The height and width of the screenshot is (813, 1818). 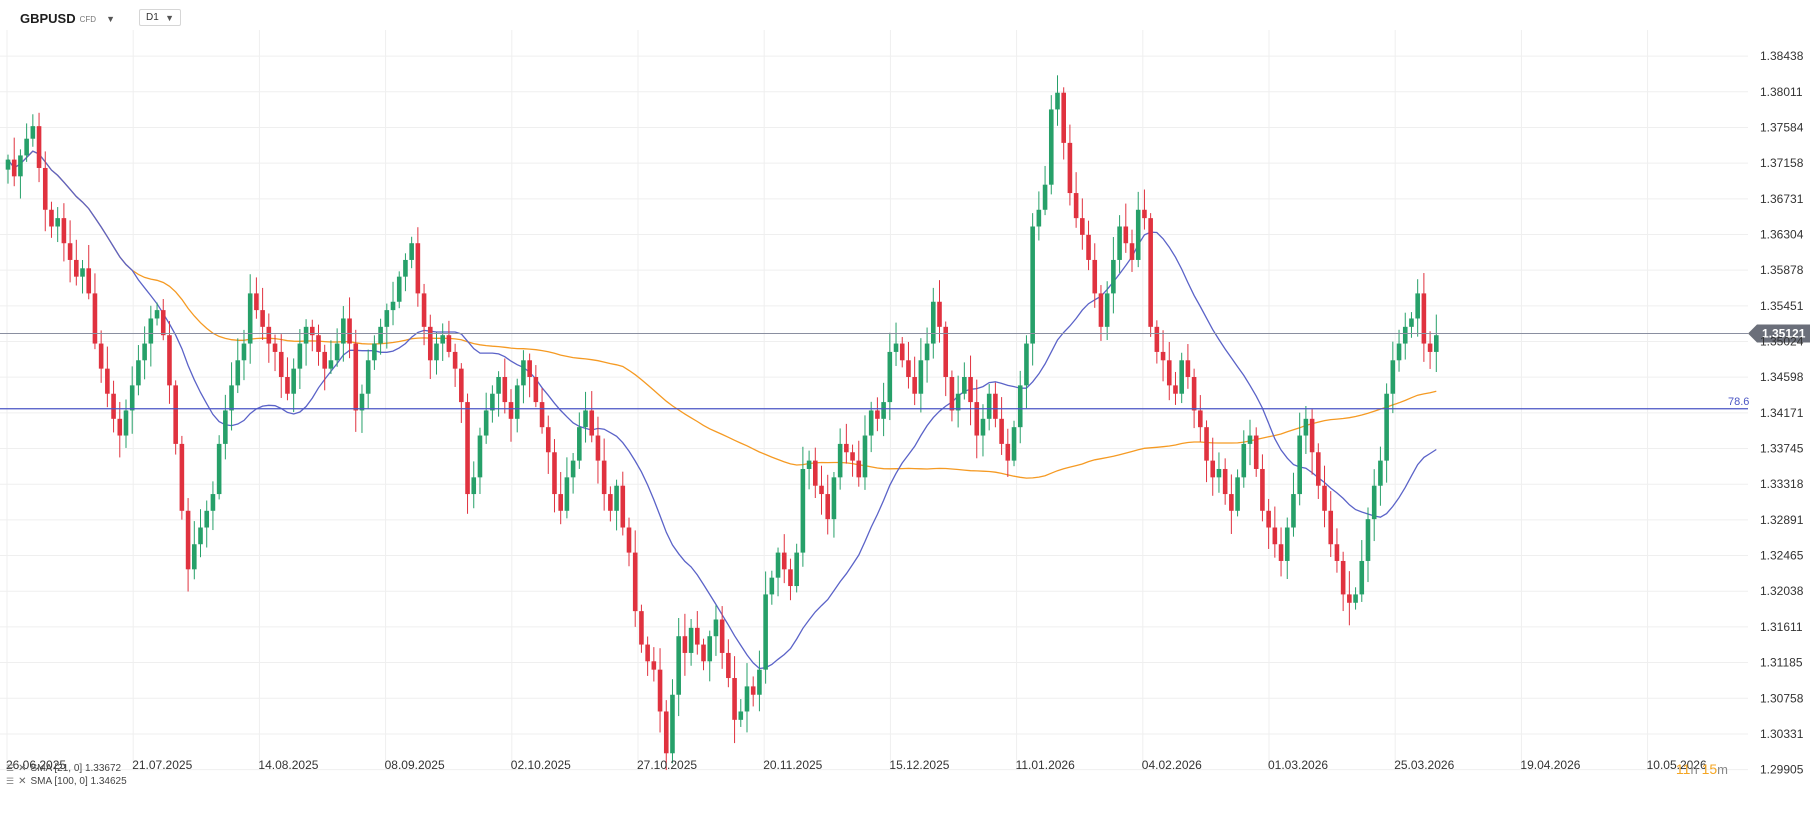 What do you see at coordinates (10, 768) in the screenshot?
I see `indicator-settings-icon: ☰` at bounding box center [10, 768].